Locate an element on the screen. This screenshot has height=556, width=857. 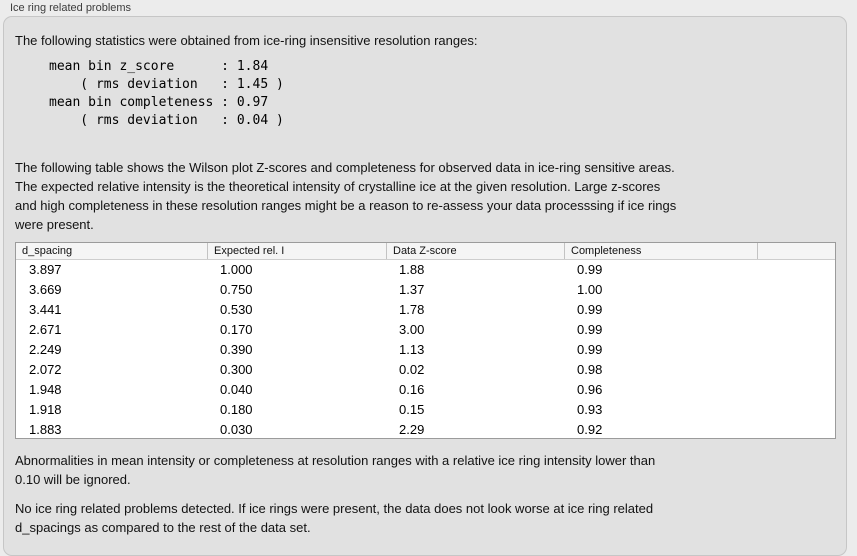
column-header-completeness: Completeness is located at coordinates (660, 251).